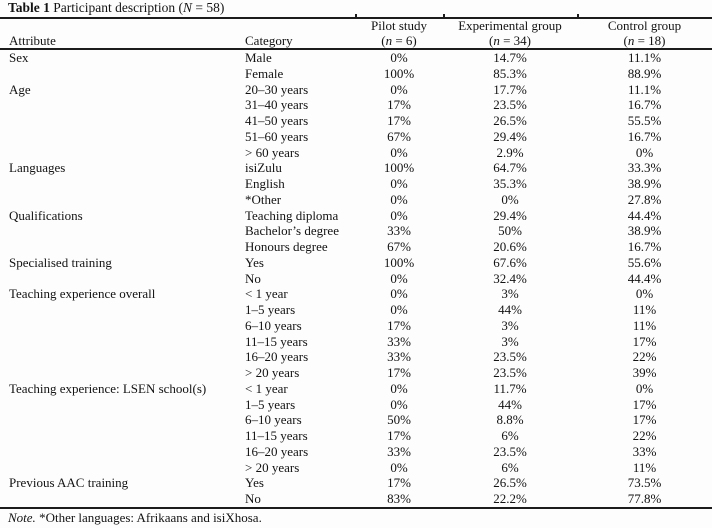 The height and width of the screenshot is (528, 712). Describe the element at coordinates (399, 25) in the screenshot. I see `pilot-study-group-name: Pilot study` at that location.